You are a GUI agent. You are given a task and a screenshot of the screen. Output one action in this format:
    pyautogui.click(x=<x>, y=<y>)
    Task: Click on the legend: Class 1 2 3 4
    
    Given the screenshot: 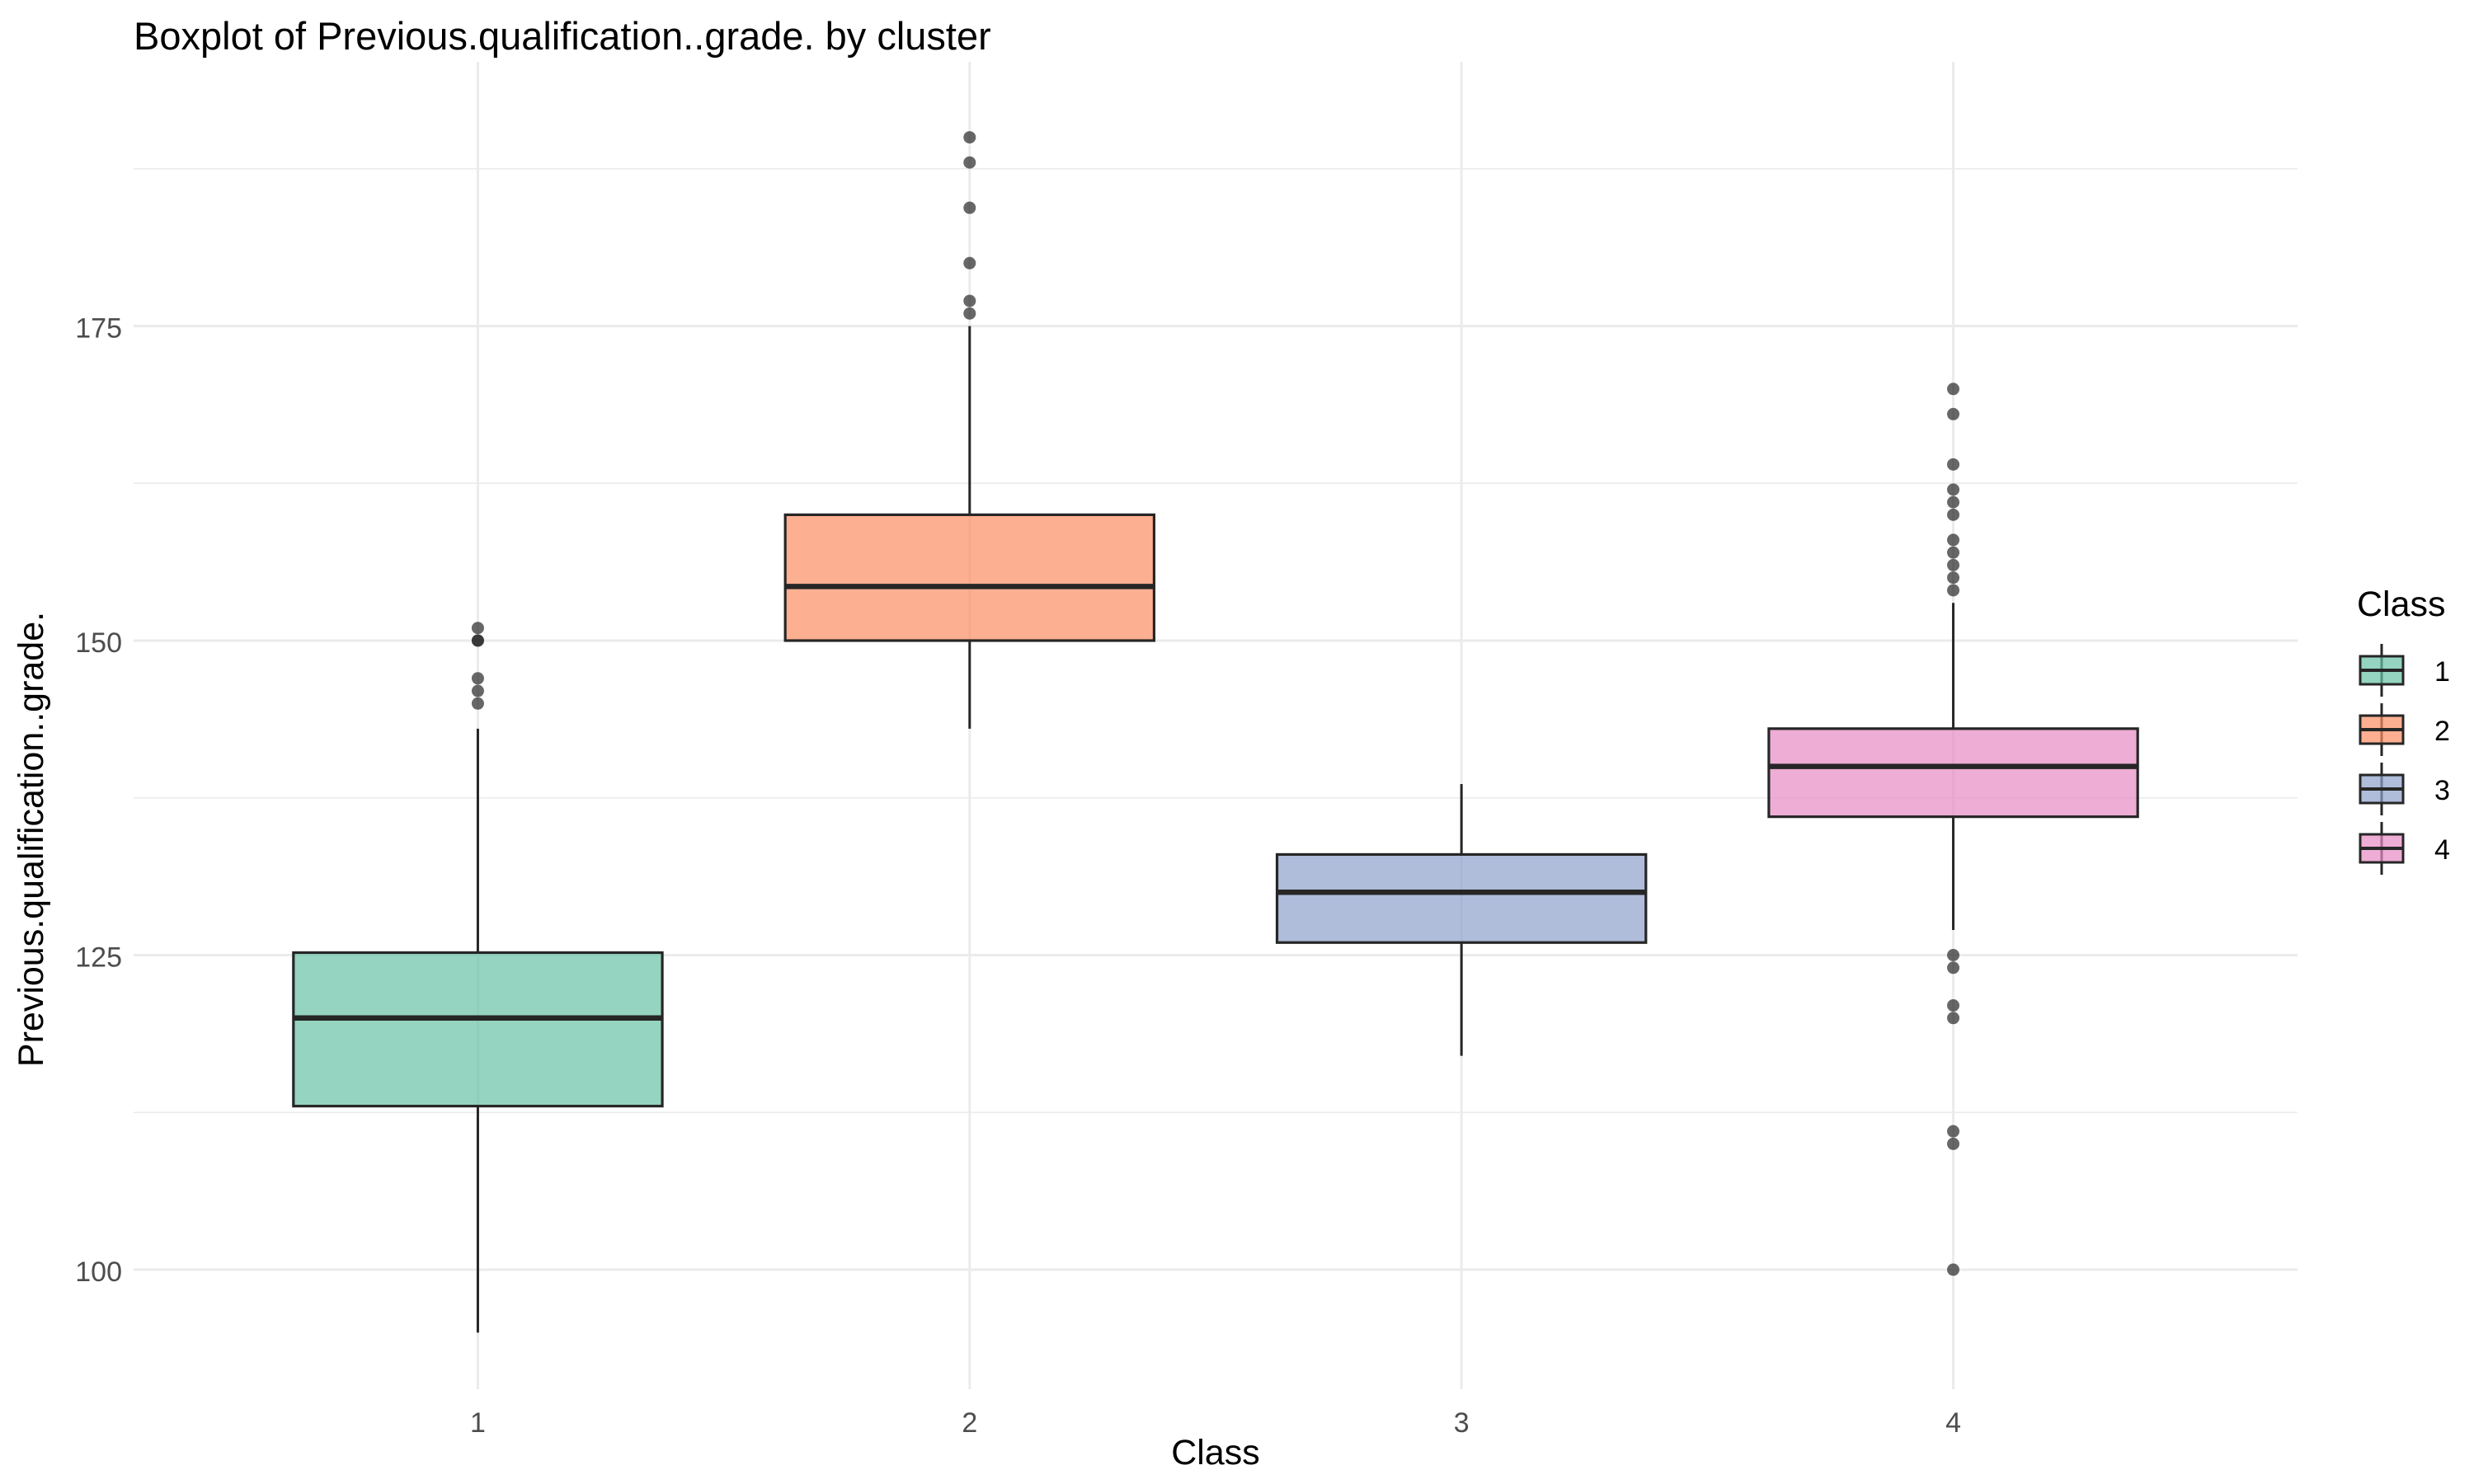 What is the action you would take?
    pyautogui.click(x=2403, y=730)
    